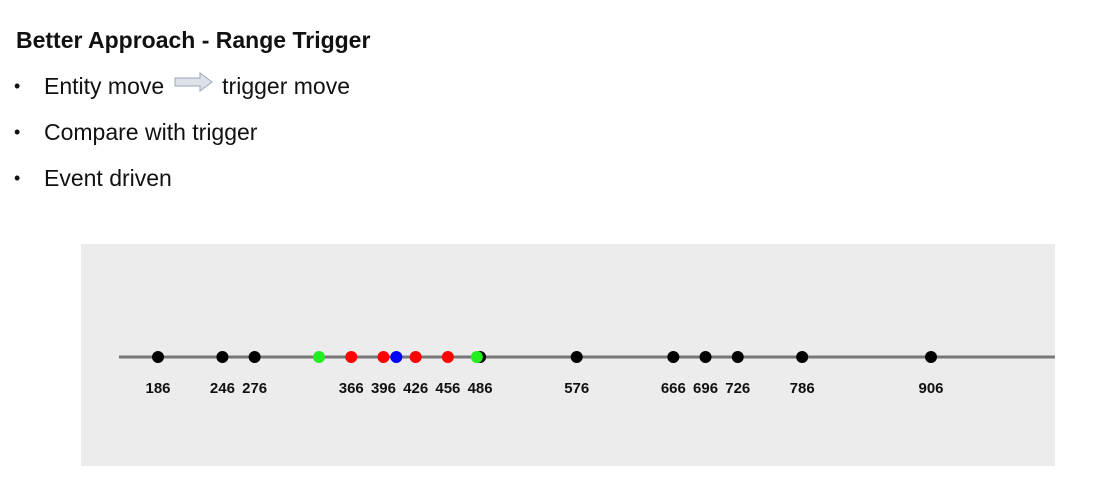  Describe the element at coordinates (254, 388) in the screenshot. I see `tick-label-276: 276` at that location.